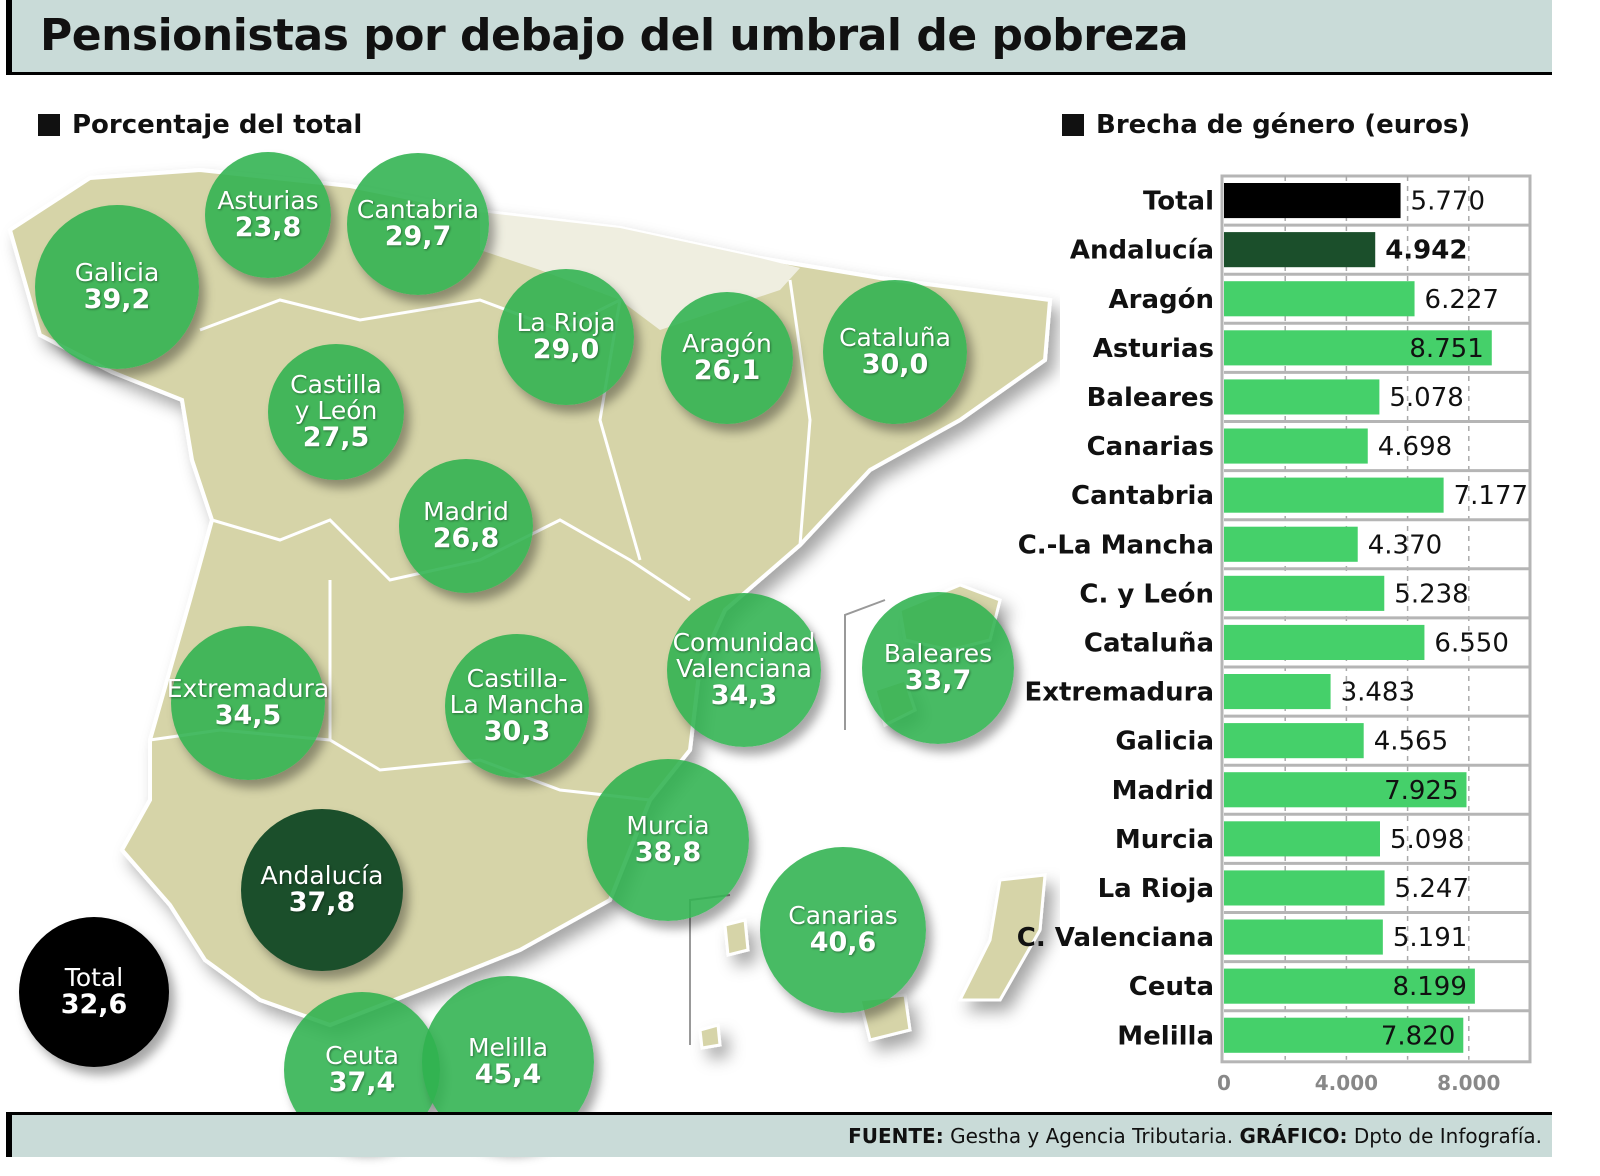 Image resolution: width=1600 pixels, height=1176 pixels. I want to click on value-label: 8.751, so click(1446, 349).